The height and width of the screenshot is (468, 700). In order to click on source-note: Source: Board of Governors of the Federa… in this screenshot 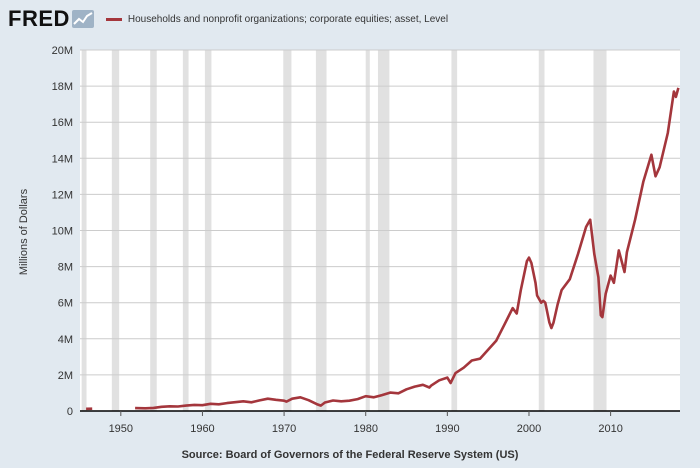, I will do `click(350, 455)`.